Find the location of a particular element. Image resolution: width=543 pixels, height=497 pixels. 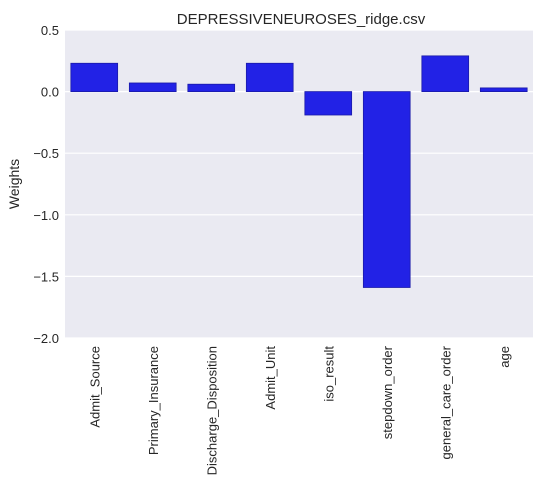

bar-primary-insurance is located at coordinates (152, 87).